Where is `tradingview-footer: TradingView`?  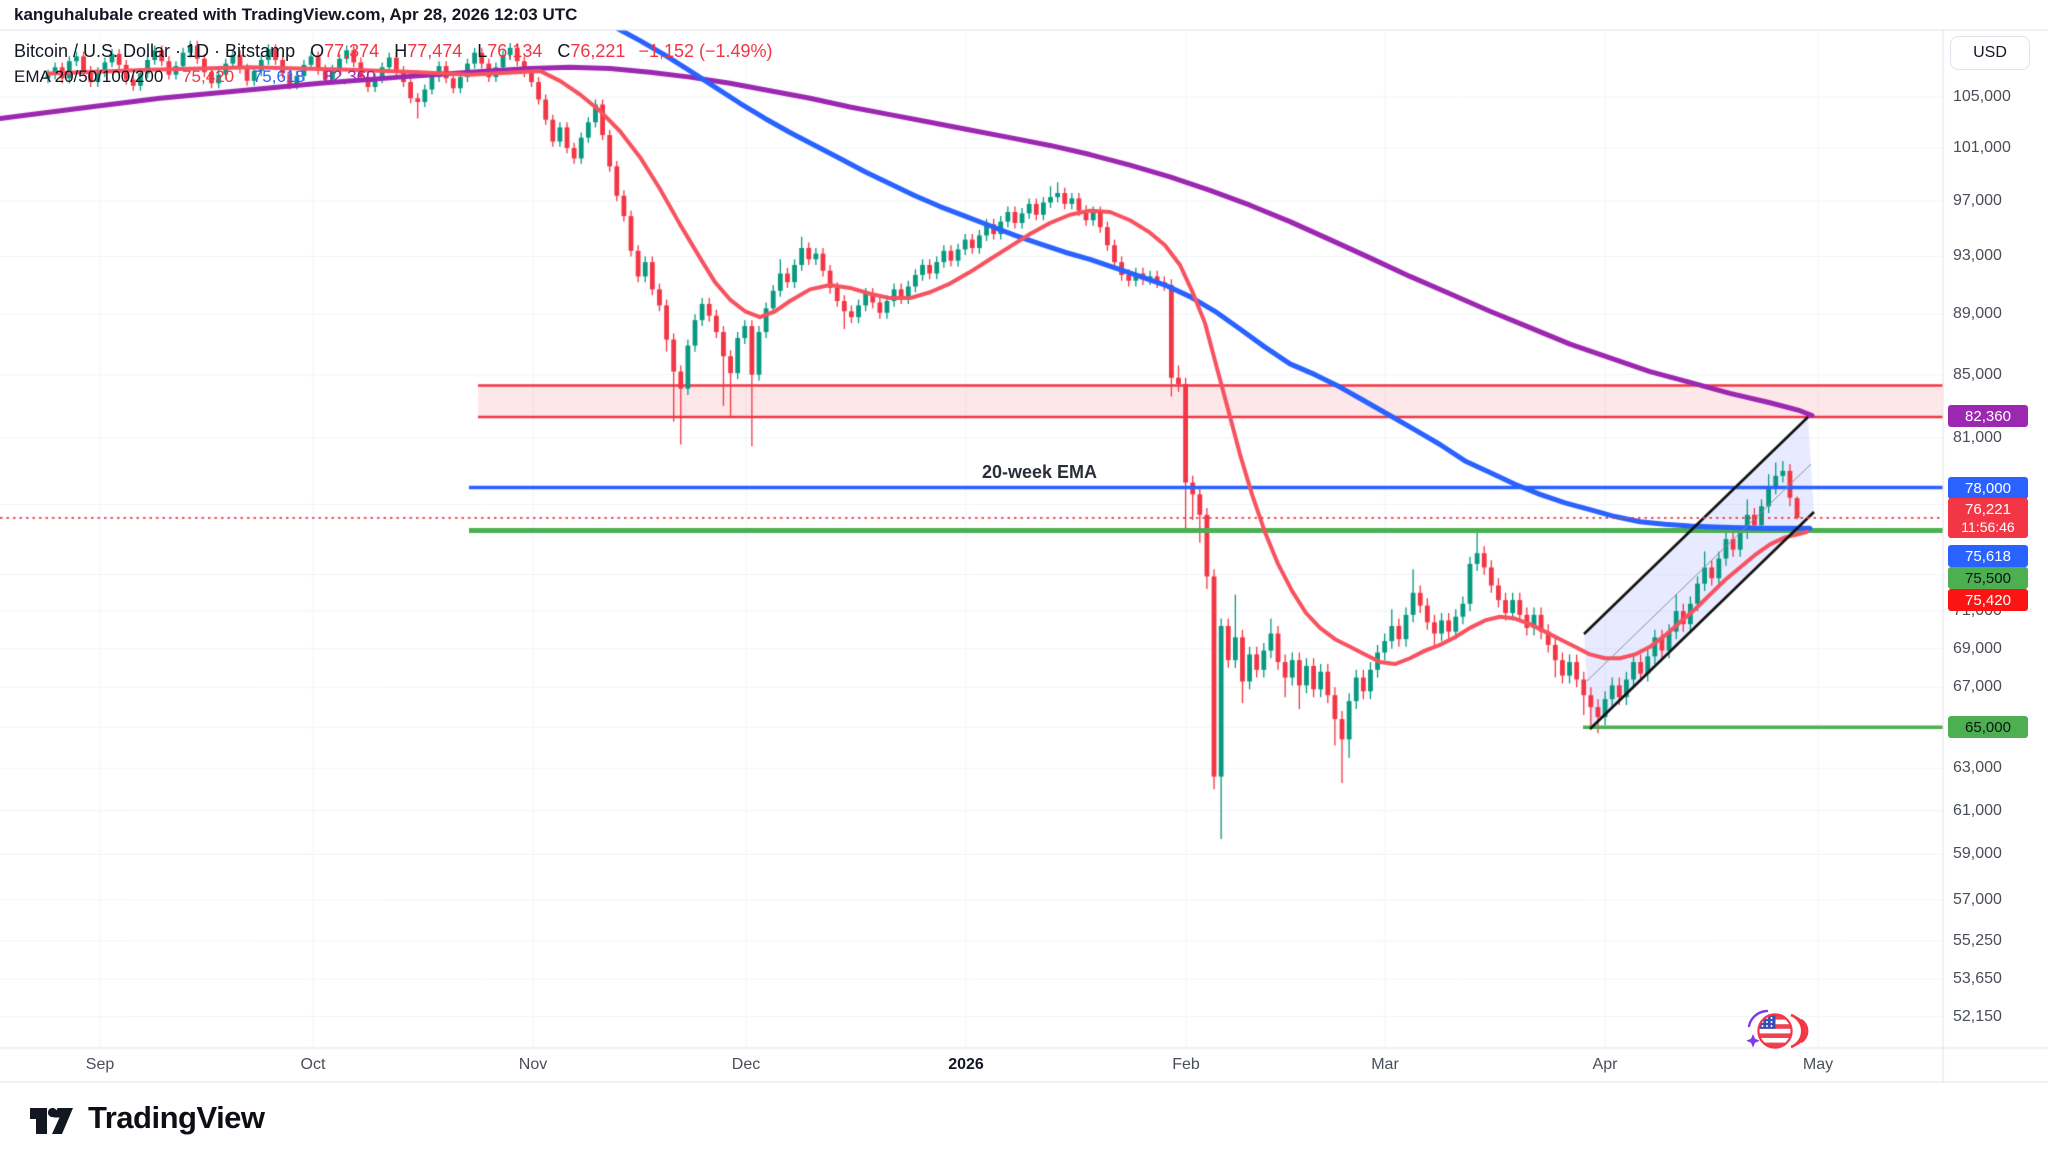 tradingview-footer: TradingView is located at coordinates (146, 1118).